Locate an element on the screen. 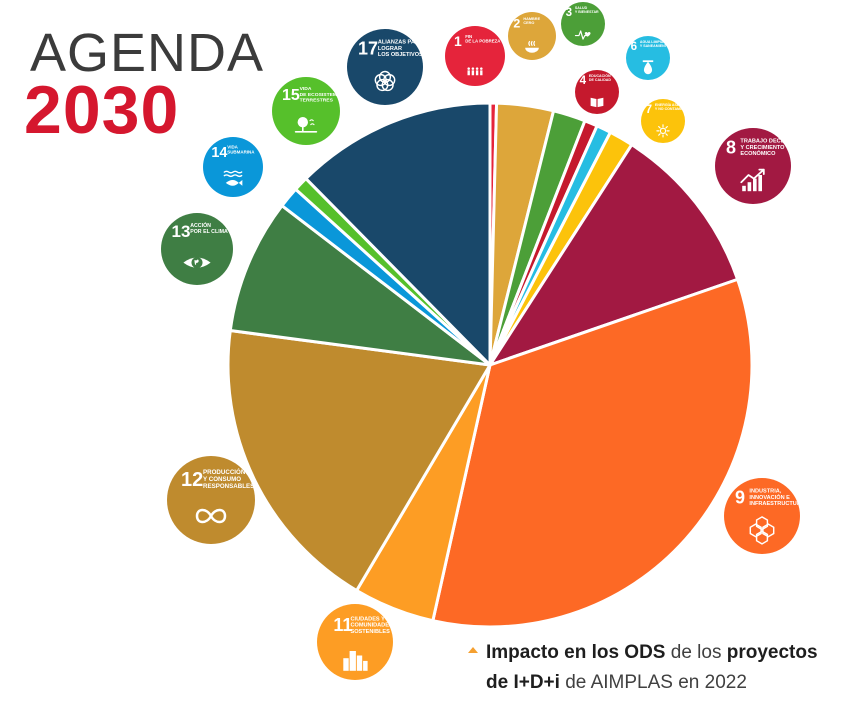 This screenshot has width=865, height=710. ods-badge-label: HAMBRE is located at coordinates (531, 19).